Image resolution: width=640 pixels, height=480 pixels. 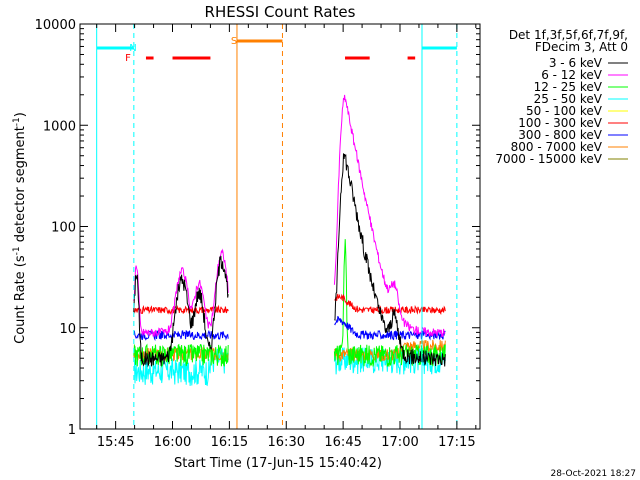 I want to click on x-tick-label: 16:45, so click(x=342, y=442).